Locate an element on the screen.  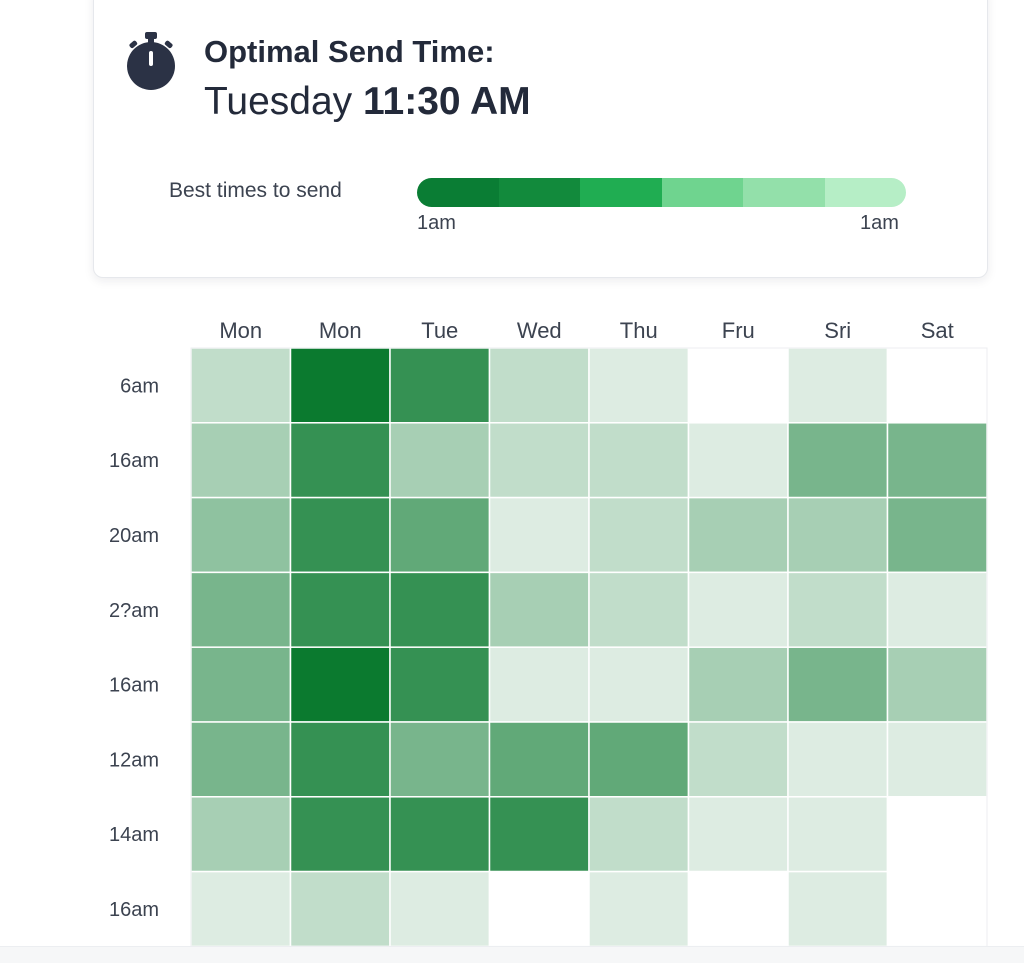
row-label: 12am is located at coordinates (134, 760).